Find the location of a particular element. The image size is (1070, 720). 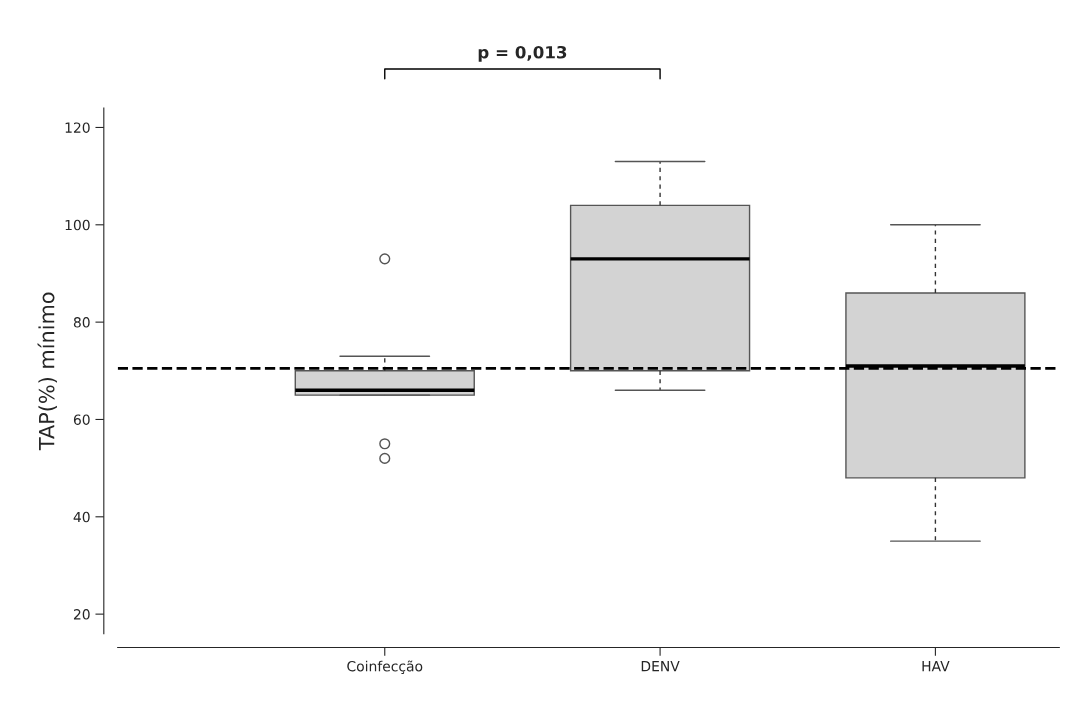

x-tick-label: DENV is located at coordinates (660, 666).